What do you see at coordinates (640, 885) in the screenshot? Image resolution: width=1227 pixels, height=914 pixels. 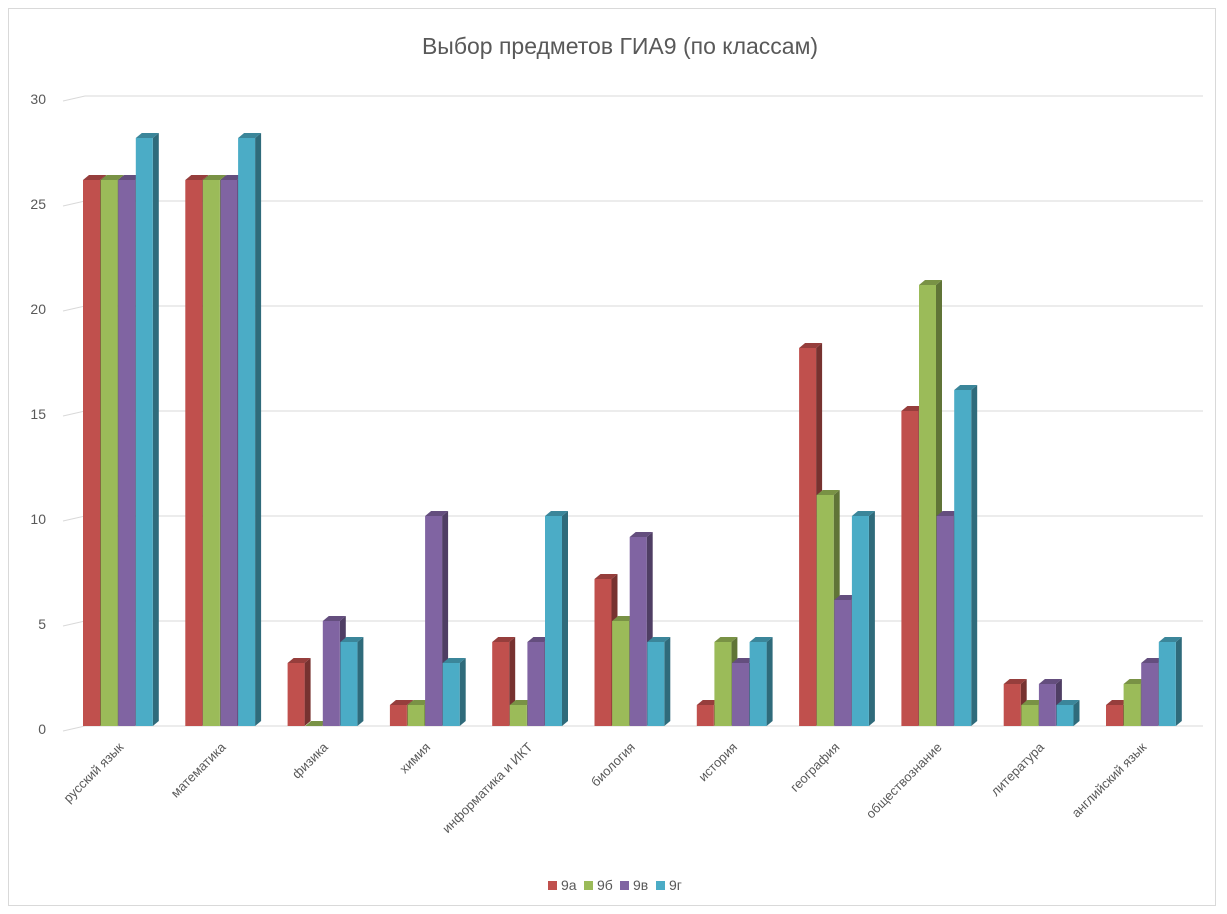 I see `legend-label: 9в` at bounding box center [640, 885].